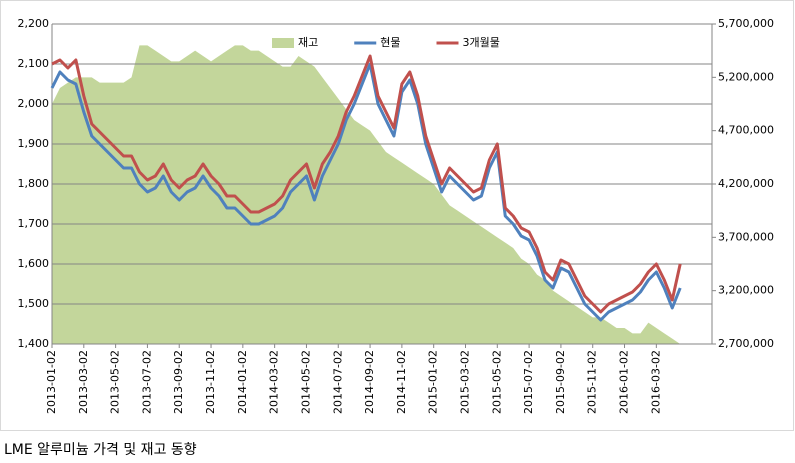 This screenshot has width=795, height=463. I want to click on x-tick-label: 2014-09-02, so click(369, 382).